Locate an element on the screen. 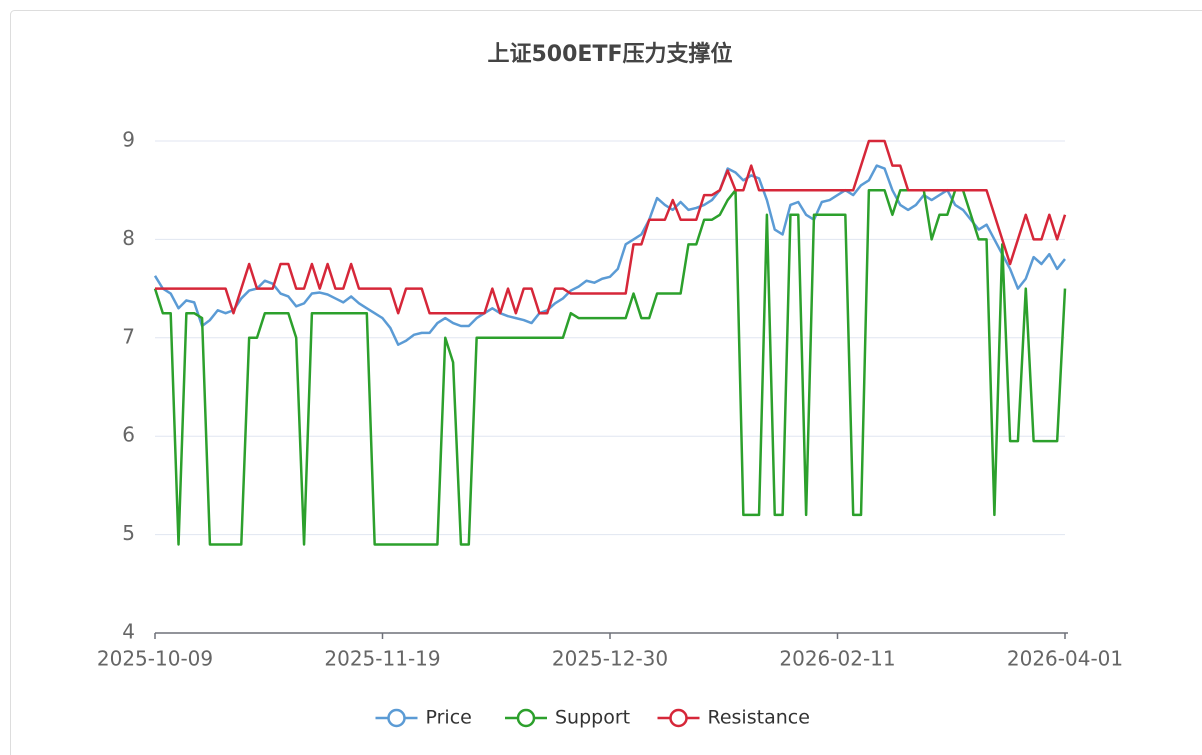  y-tick-label: 9 is located at coordinates (128, 140).